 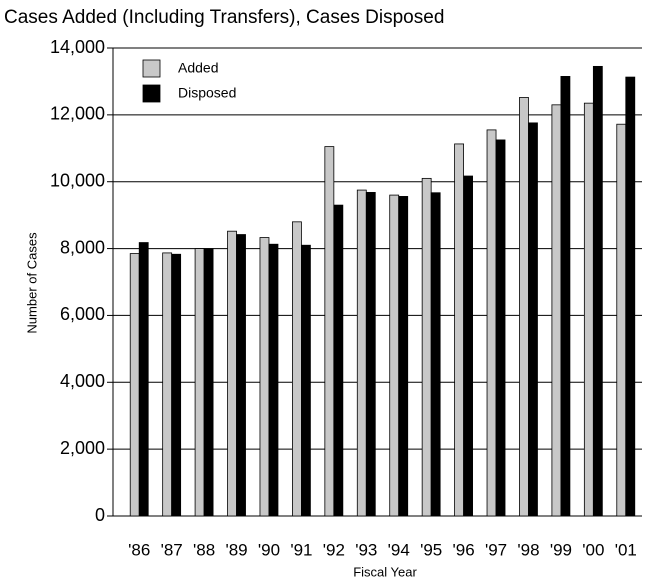 What do you see at coordinates (82, 448) in the screenshot?
I see `y-tick-label: 2,000` at bounding box center [82, 448].